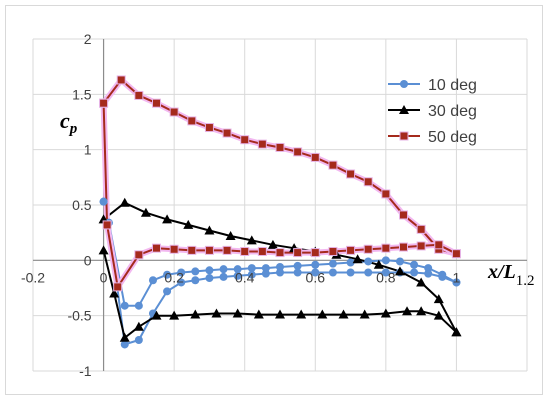 This screenshot has width=550, height=402. Describe the element at coordinates (82, 94) in the screenshot. I see `y-tick-label: 1.5` at that location.